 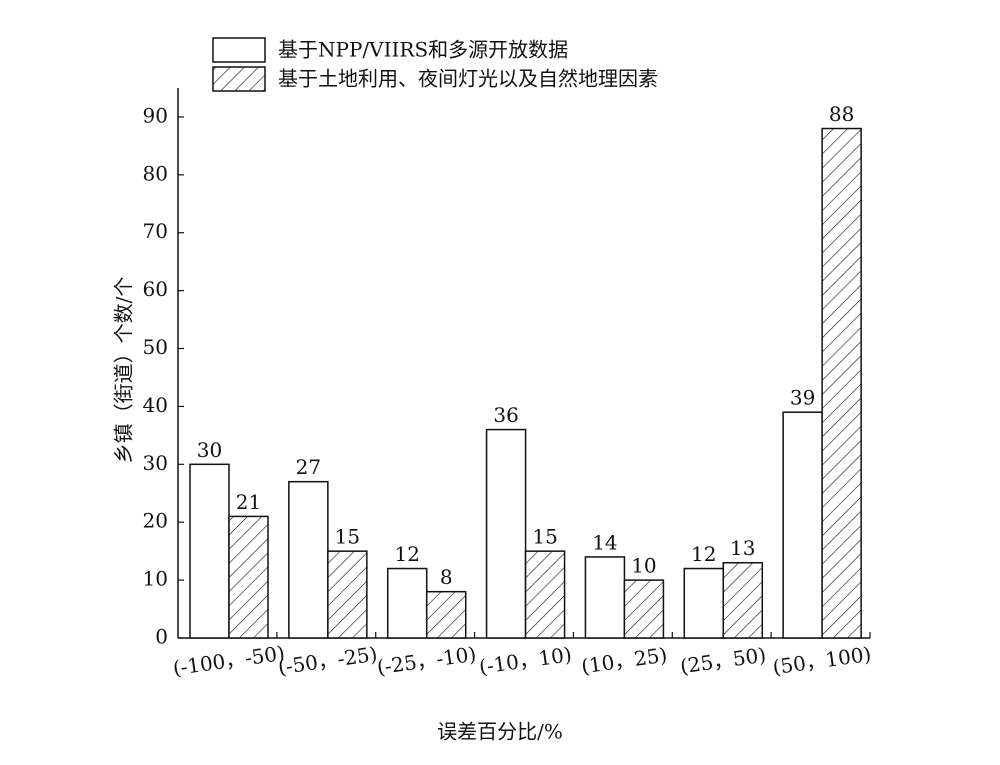 What do you see at coordinates (822, 661) in the screenshot?
I see `x-tick-label: (50，100)` at bounding box center [822, 661].